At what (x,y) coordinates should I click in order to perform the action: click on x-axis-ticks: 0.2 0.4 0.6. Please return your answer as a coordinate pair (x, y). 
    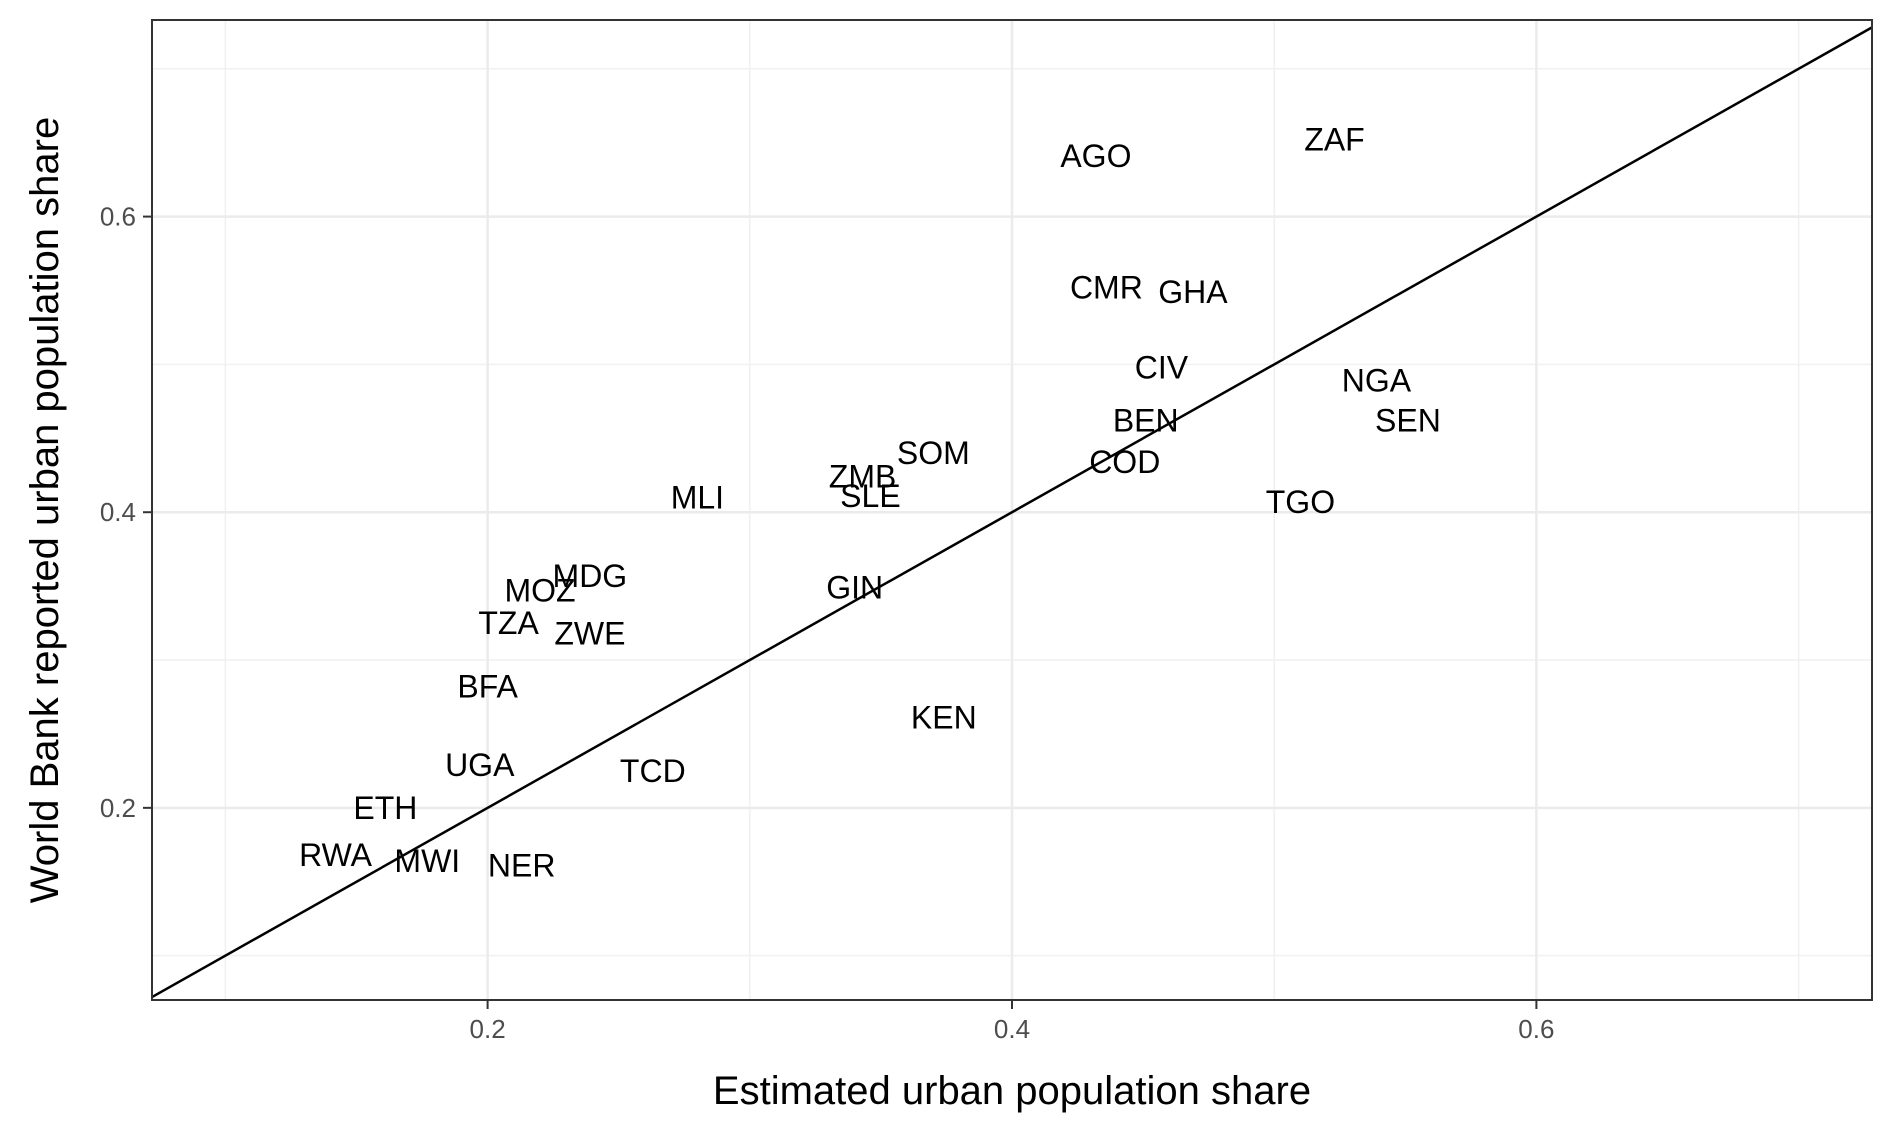
    Looking at the image, I should click on (1012, 1022).